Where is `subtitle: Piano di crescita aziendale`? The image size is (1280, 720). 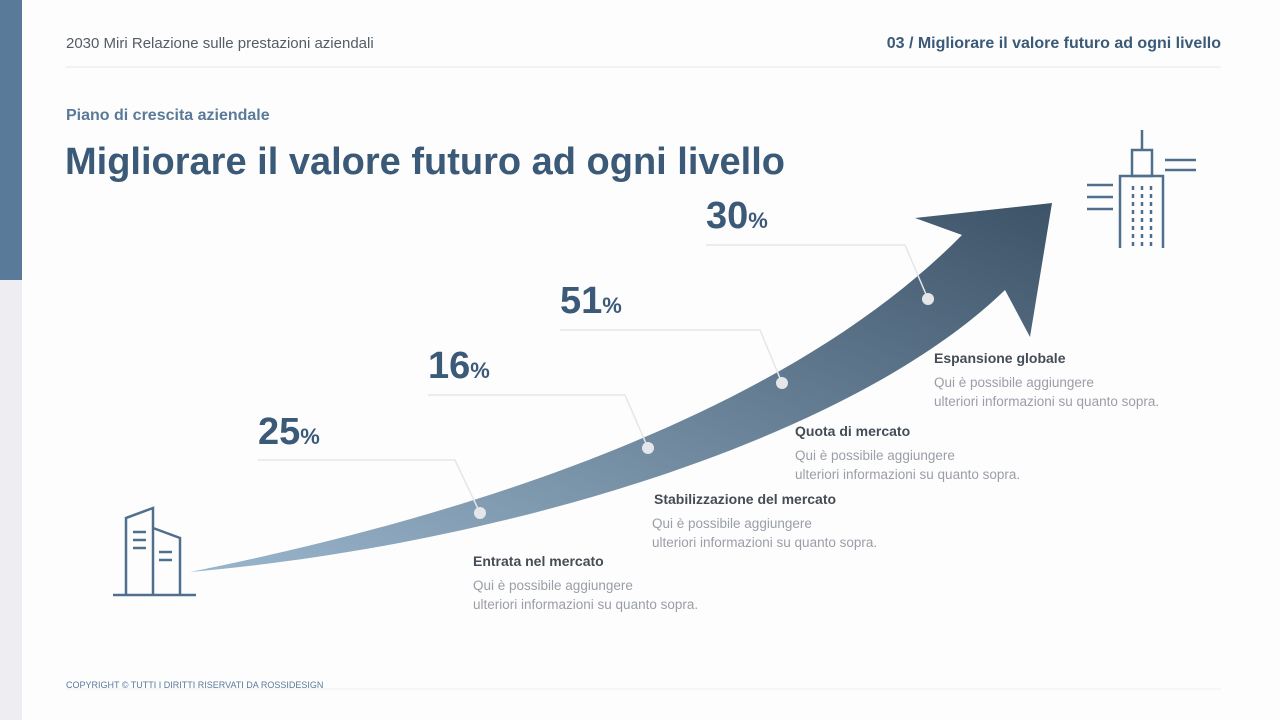
subtitle: Piano di crescita aziendale is located at coordinates (168, 115).